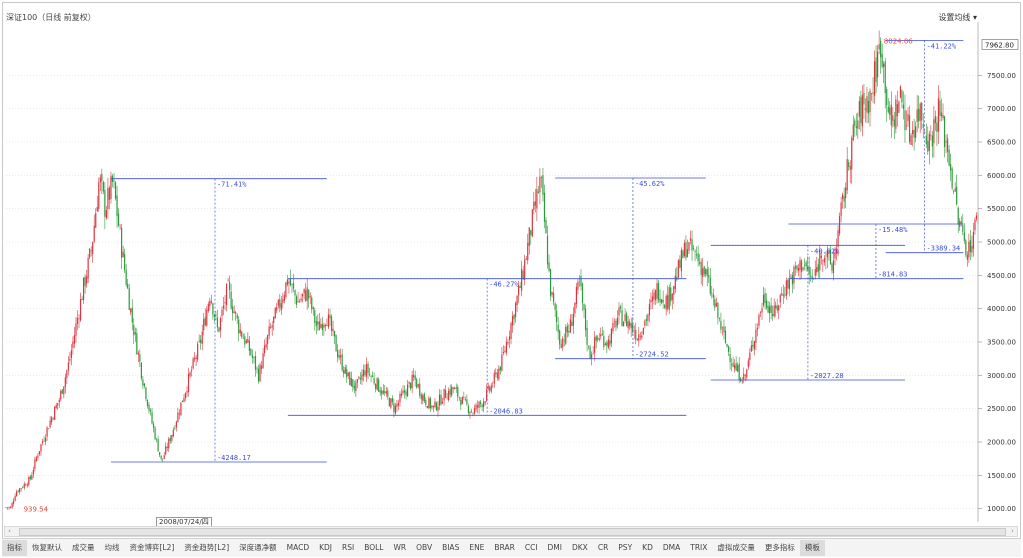  Describe the element at coordinates (1012, 531) in the screenshot. I see `scroll-right-arrow-icon: ›` at that location.